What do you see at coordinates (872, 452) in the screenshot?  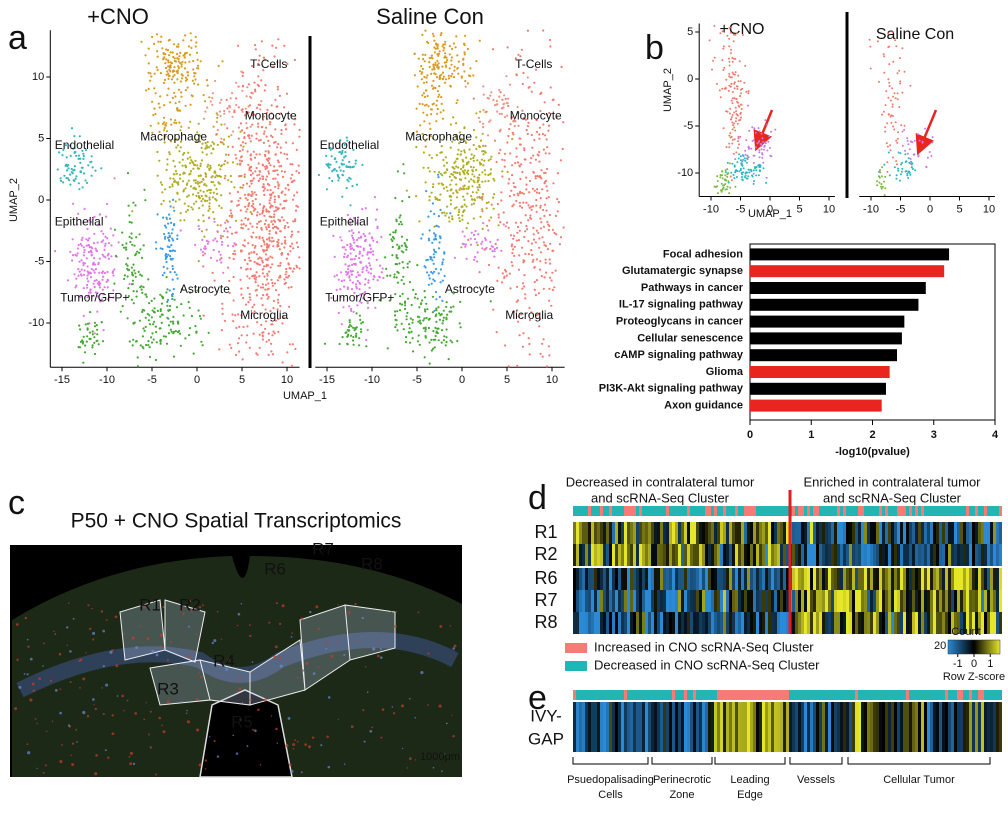 I see `x-axis-label: -log10(pvalue)` at bounding box center [872, 452].